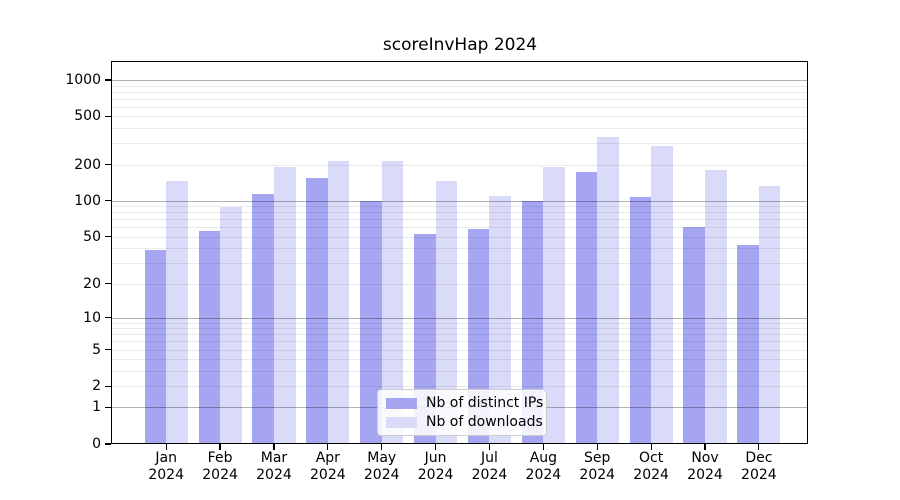  What do you see at coordinates (489, 447) in the screenshot?
I see `x-tick-jul` at bounding box center [489, 447].